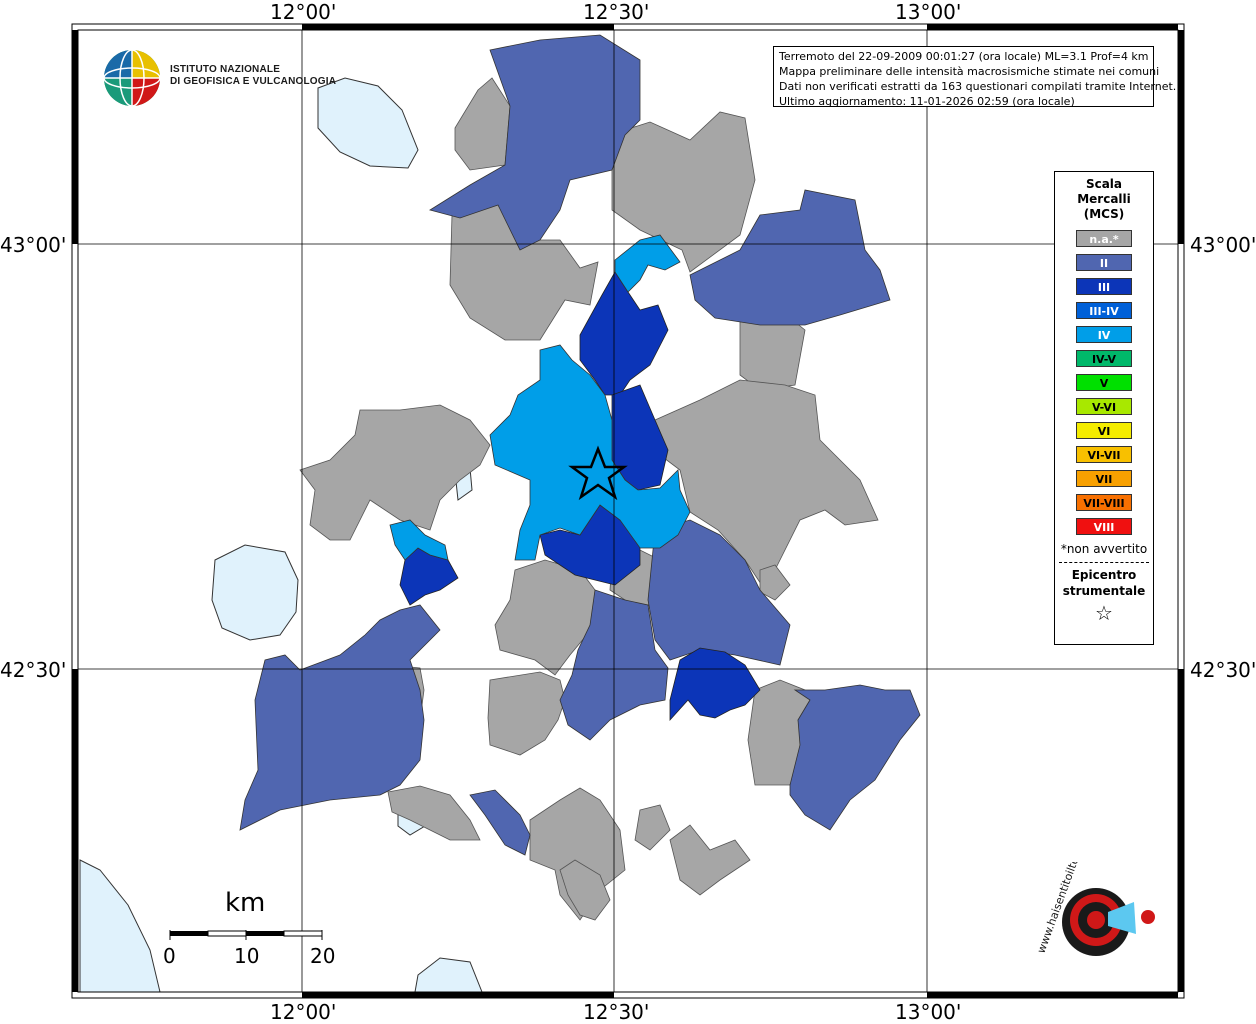 The image size is (1256, 1024). What do you see at coordinates (928, 12) in the screenshot?
I see `lon-label-top-3: 13°00'` at bounding box center [928, 12].